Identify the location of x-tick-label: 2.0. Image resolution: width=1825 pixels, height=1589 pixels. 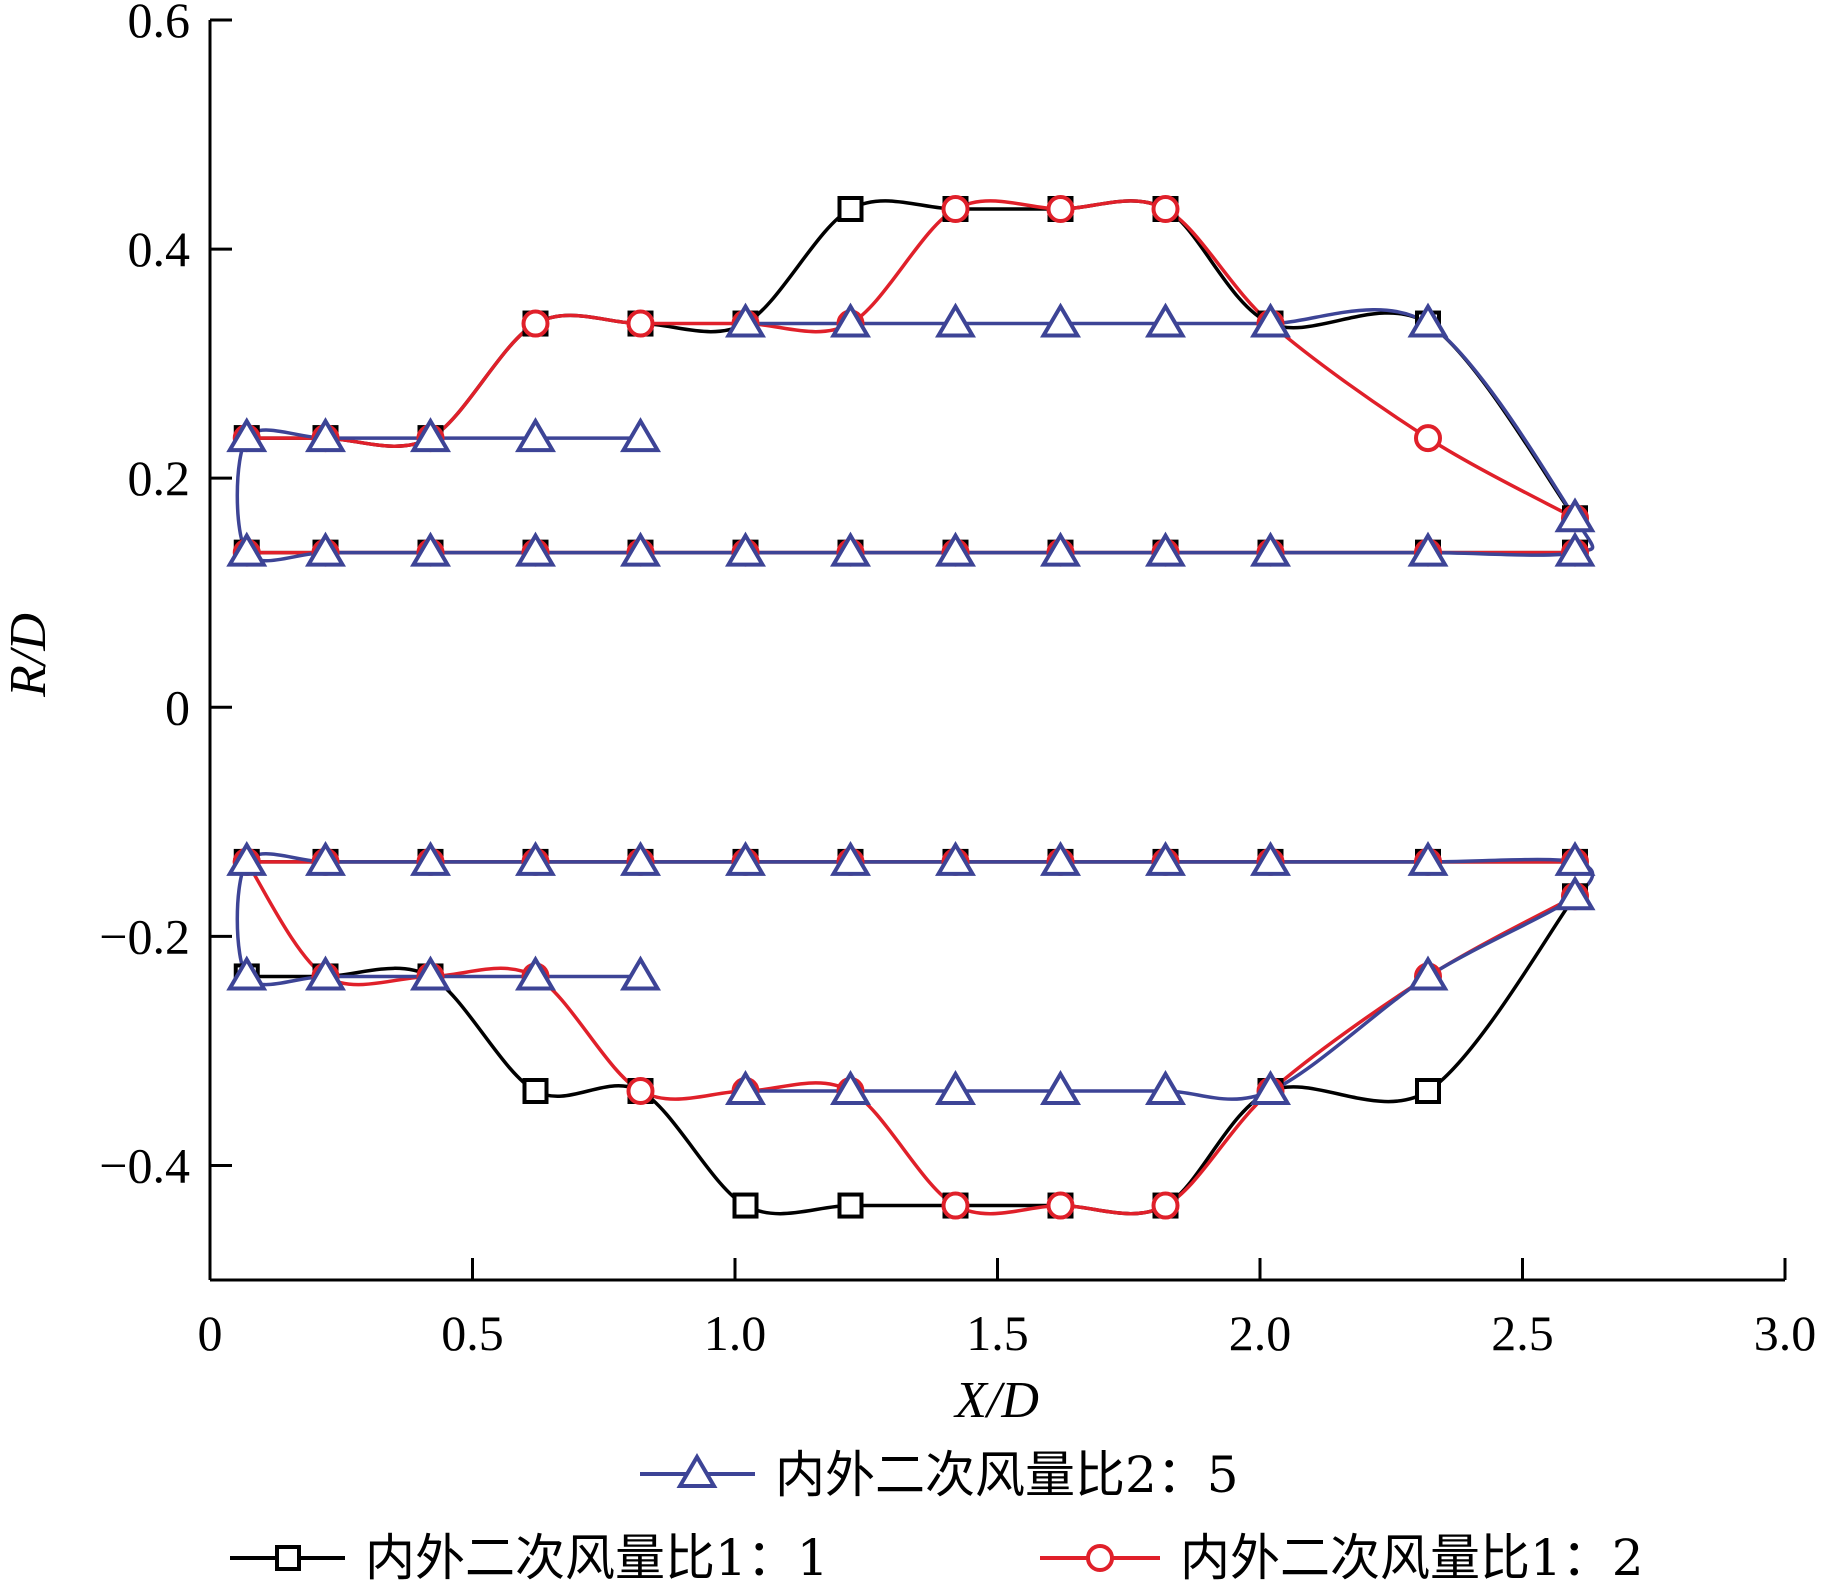
(1260, 1333).